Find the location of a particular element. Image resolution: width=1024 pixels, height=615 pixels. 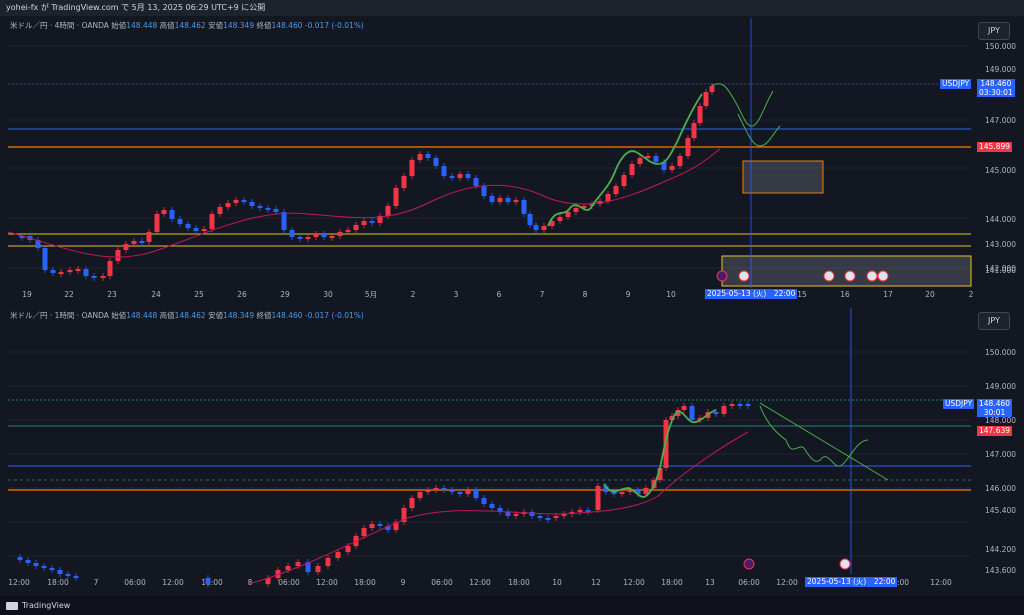

top-currency-button: JPY is located at coordinates (994, 31).